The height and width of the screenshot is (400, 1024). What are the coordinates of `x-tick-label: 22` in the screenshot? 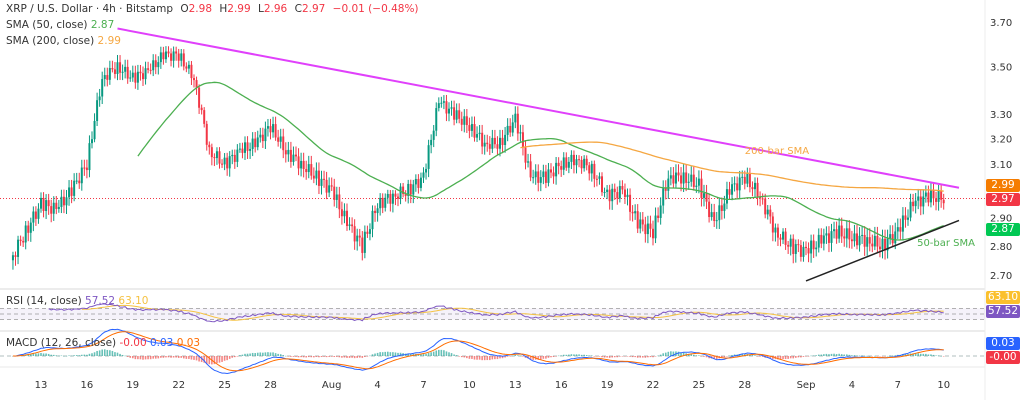 It's located at (653, 385).